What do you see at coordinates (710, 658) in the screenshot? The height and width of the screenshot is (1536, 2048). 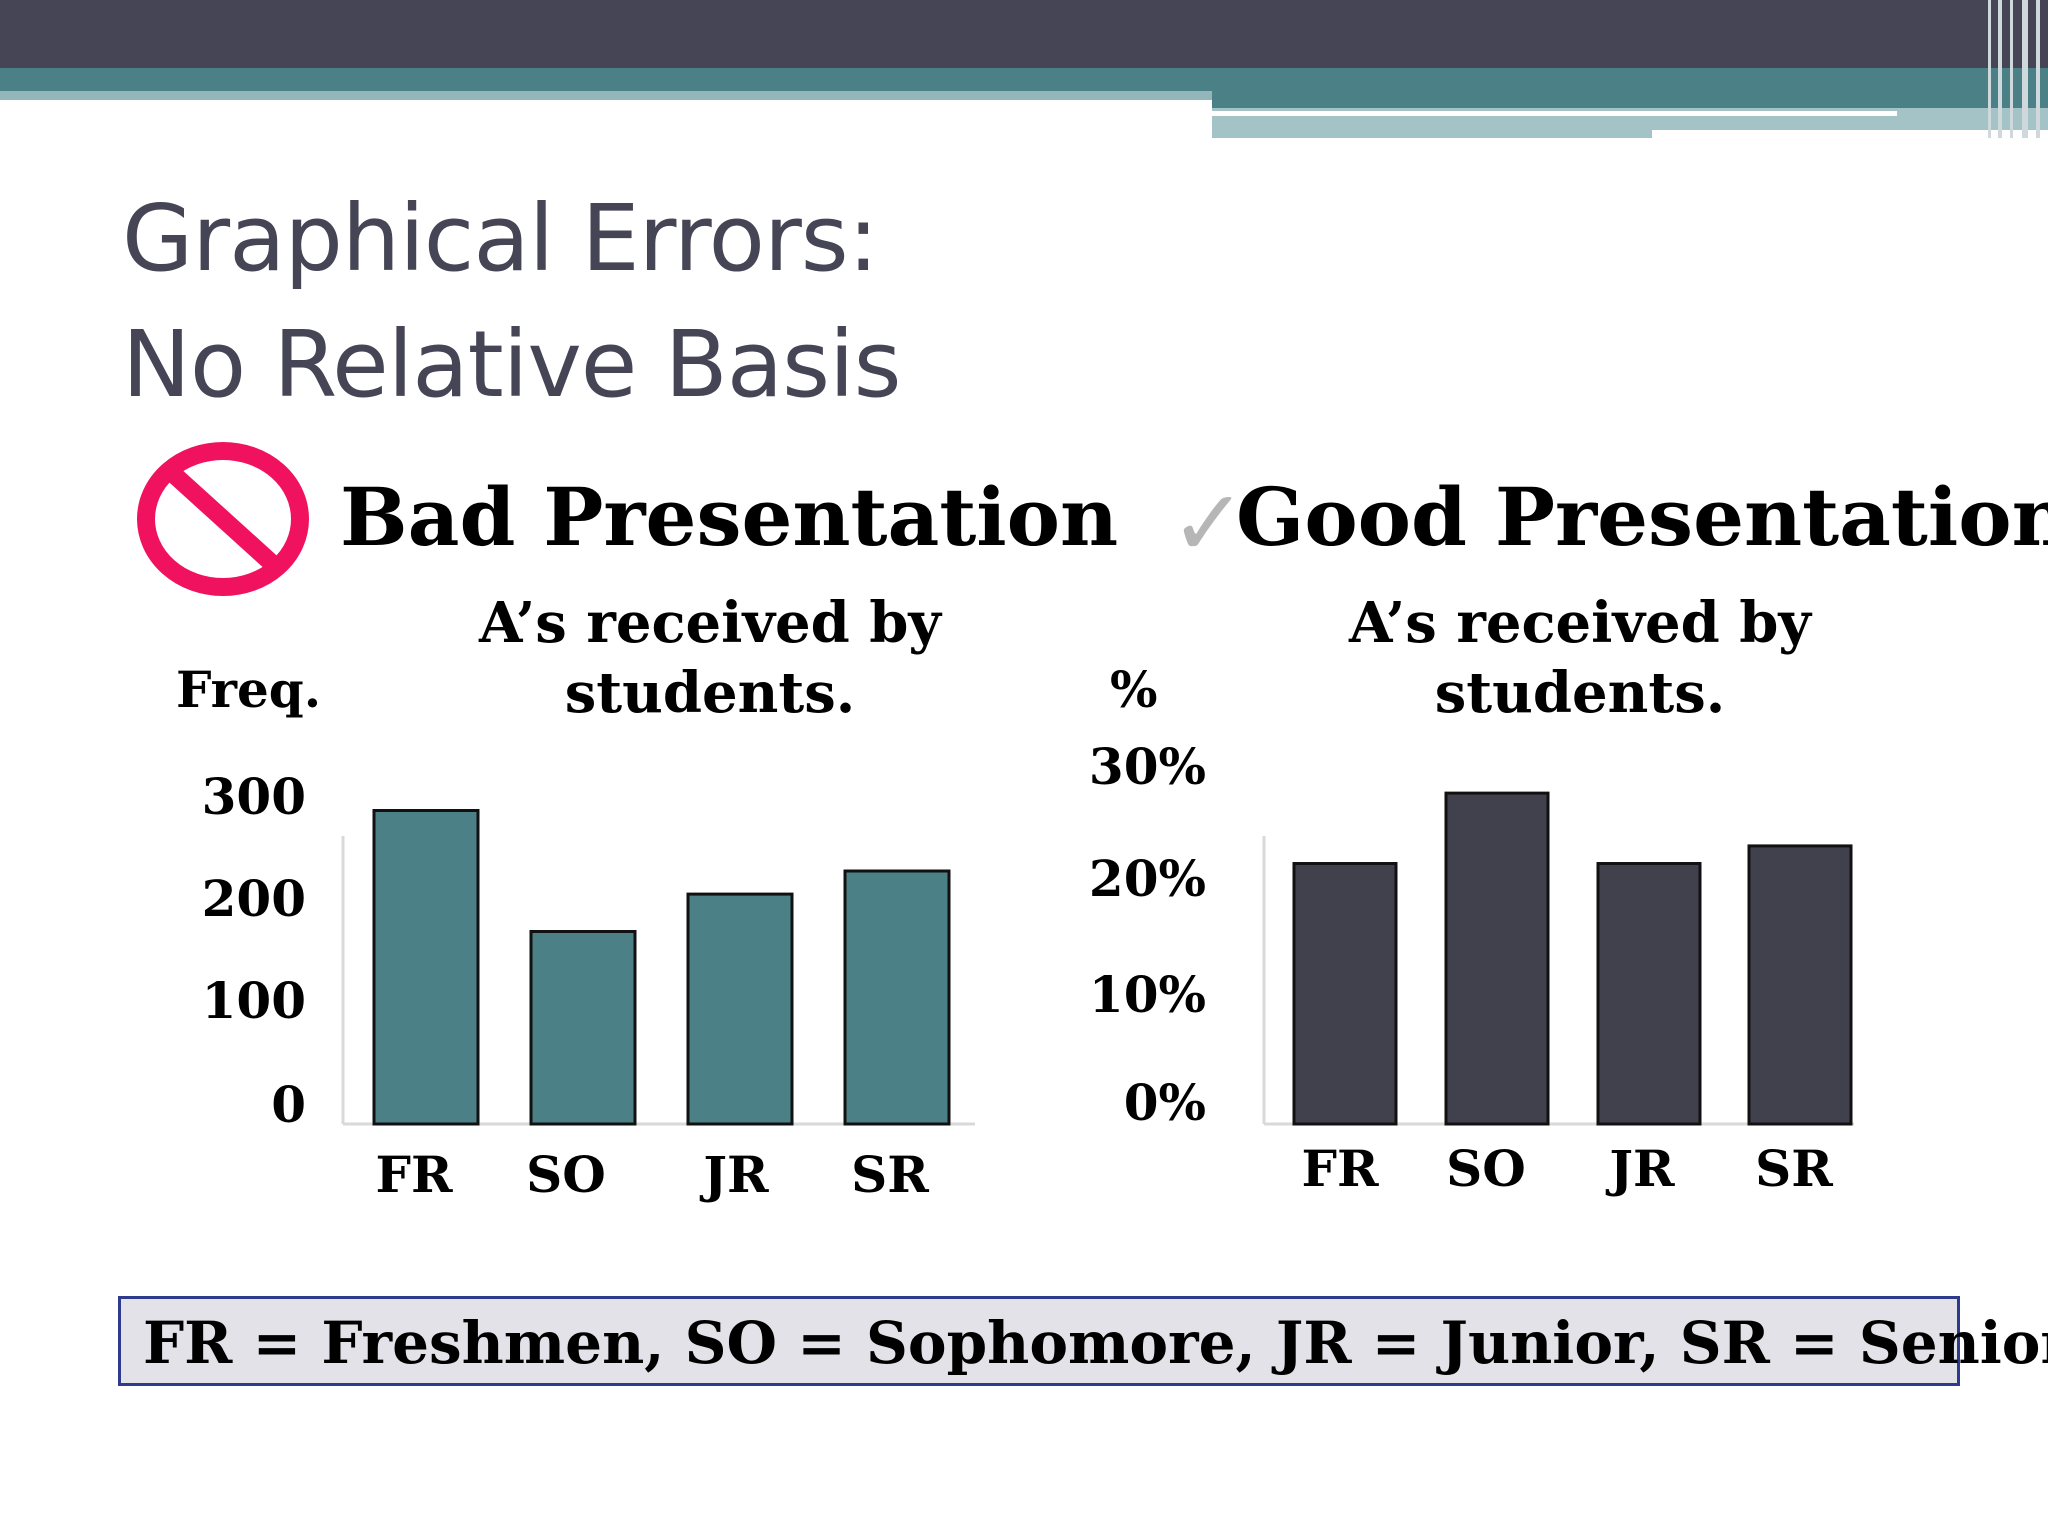 I see `chart-title-bad: A’s received by students.` at bounding box center [710, 658].